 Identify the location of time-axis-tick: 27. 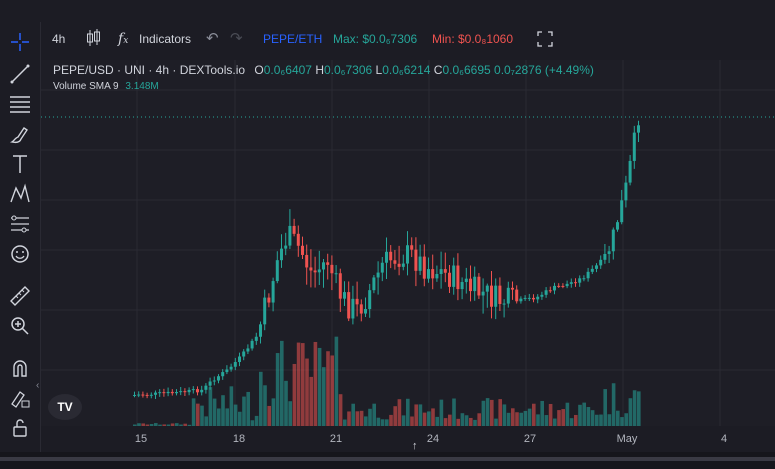
(530, 439).